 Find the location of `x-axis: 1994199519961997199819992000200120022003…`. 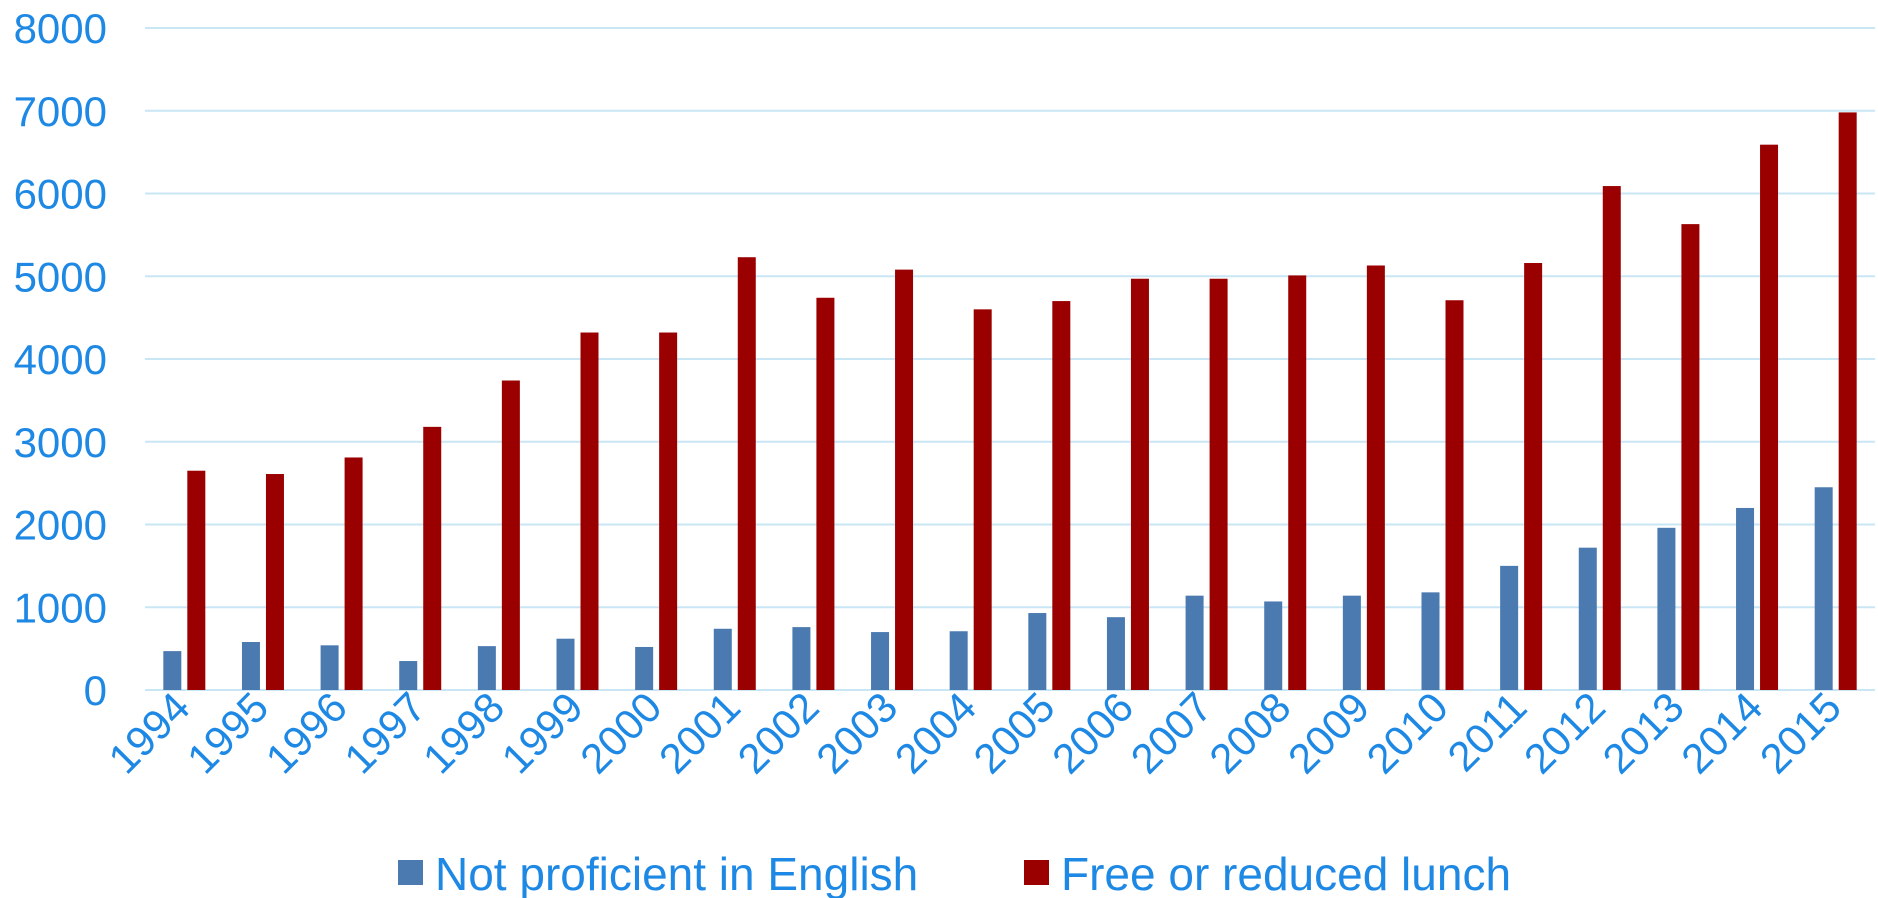

x-axis: 1994199519961997199819992000200120022003… is located at coordinates (974, 732).